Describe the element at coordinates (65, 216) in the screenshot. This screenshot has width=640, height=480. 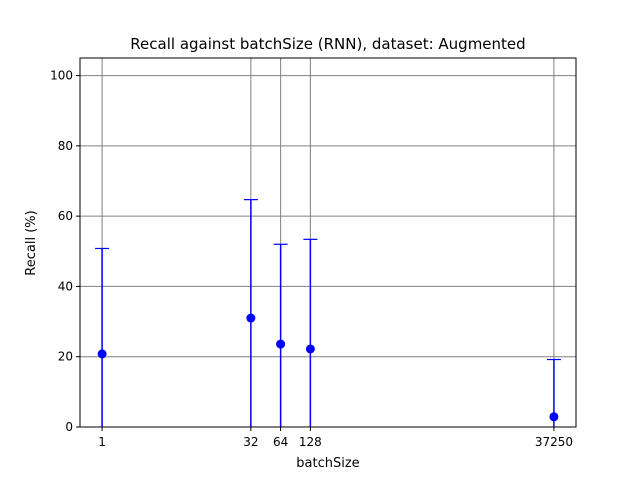
I see `y-tick-label: 60` at that location.